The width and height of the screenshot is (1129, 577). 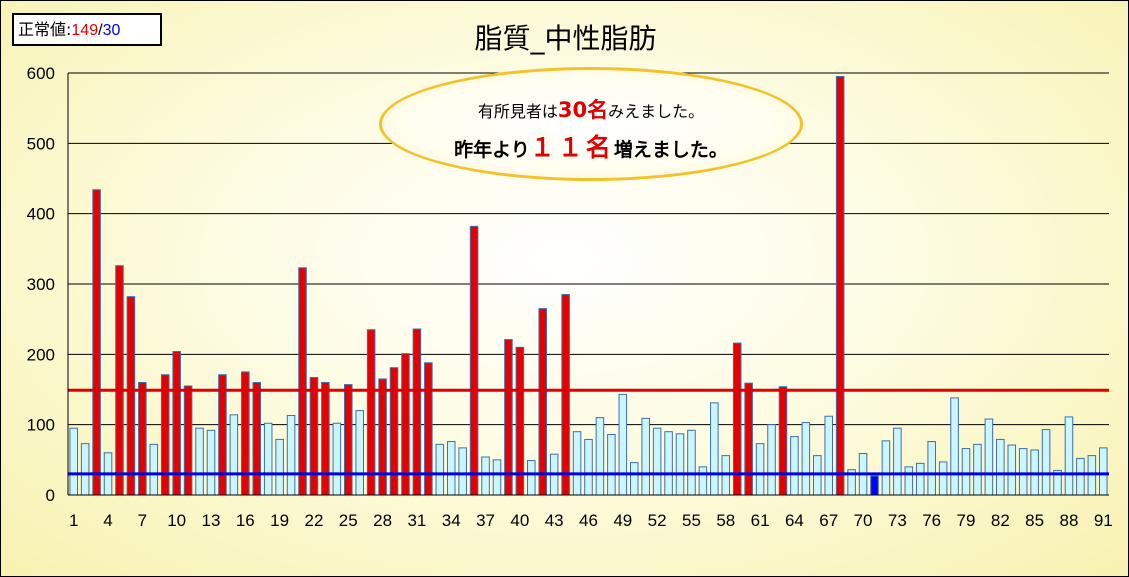 I want to click on x-tick-label: 52, so click(x=657, y=520).